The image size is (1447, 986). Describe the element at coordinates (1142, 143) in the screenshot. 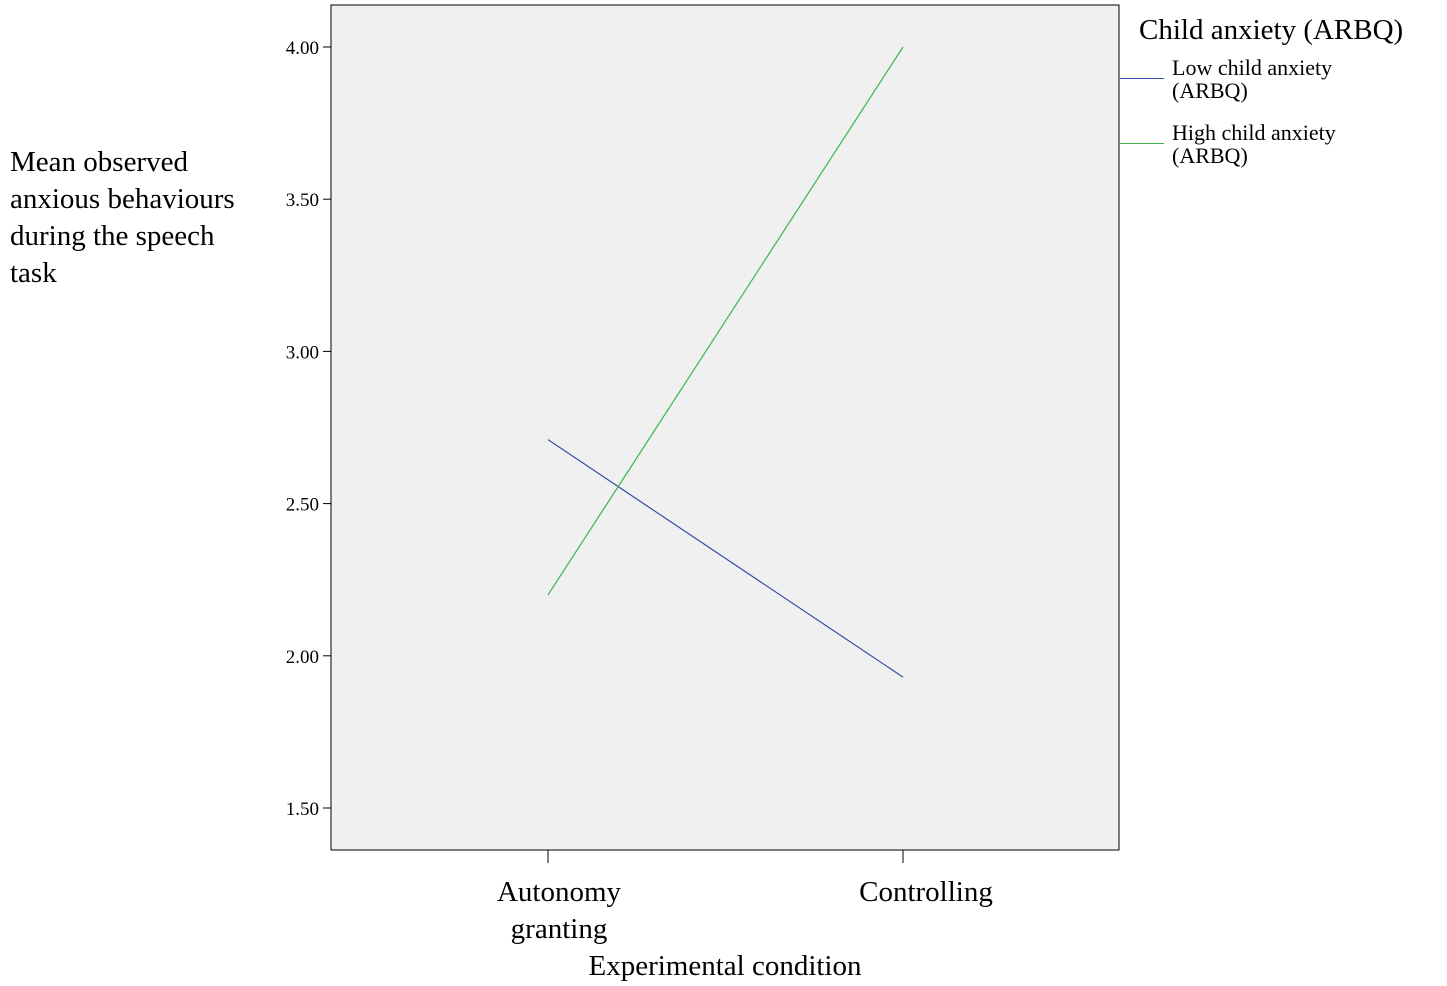

I see `legend-swatch-high` at that location.